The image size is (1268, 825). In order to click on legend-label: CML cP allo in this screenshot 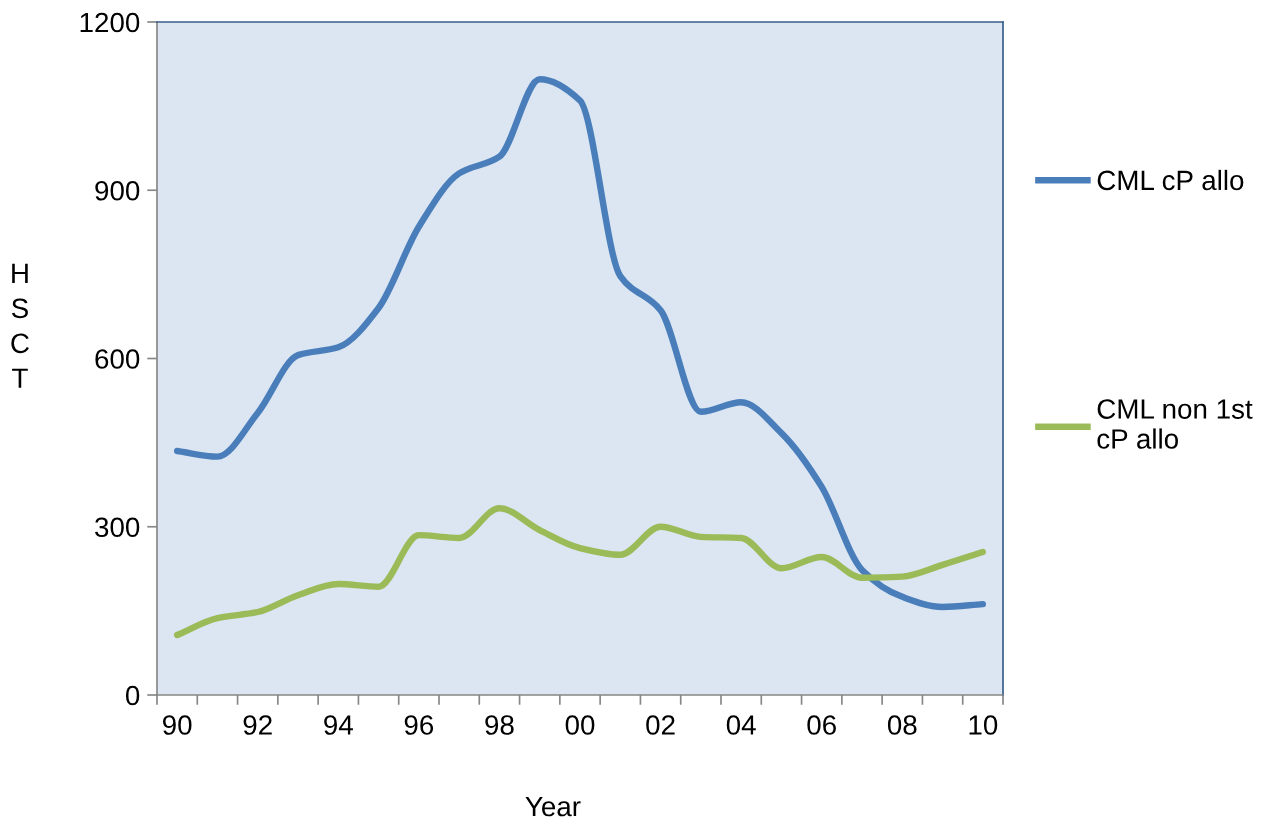, I will do `click(1170, 180)`.